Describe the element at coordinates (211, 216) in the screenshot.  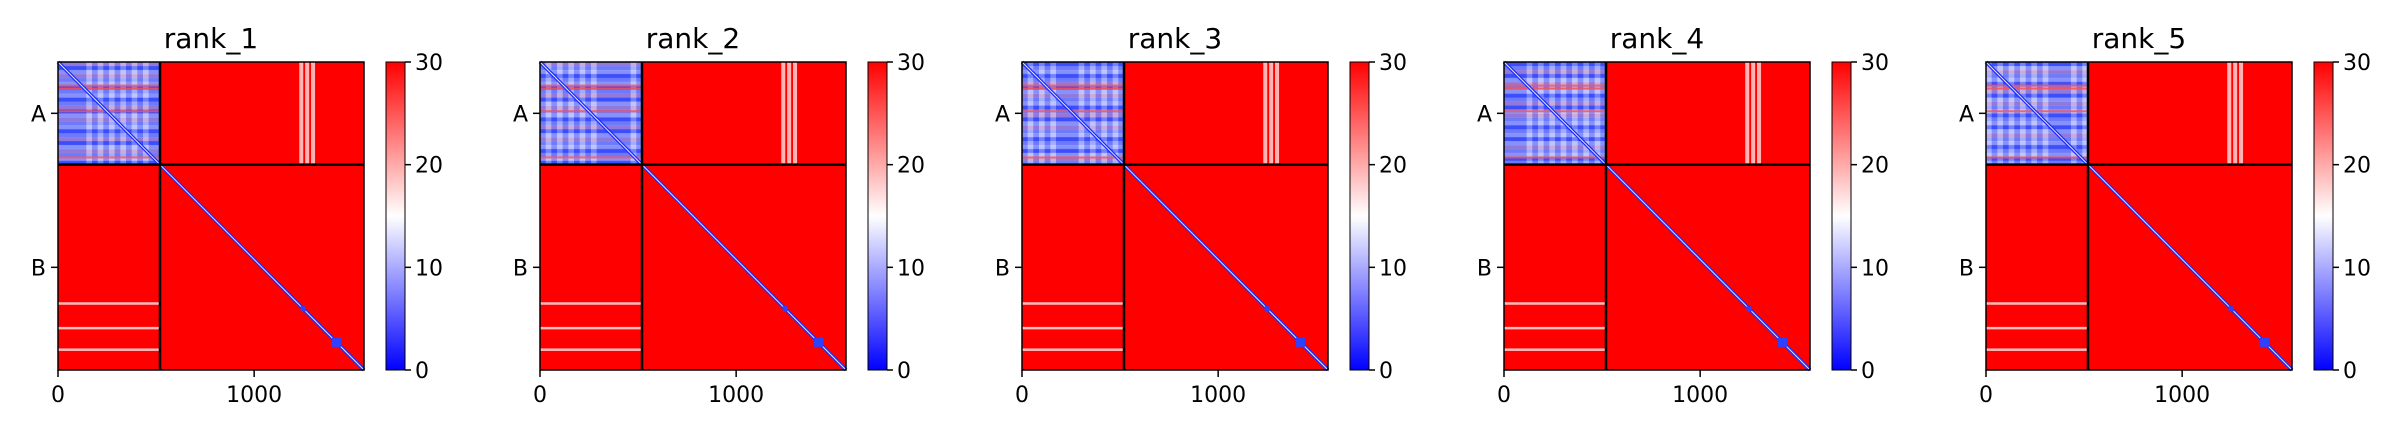
I see `axes-frame` at that location.